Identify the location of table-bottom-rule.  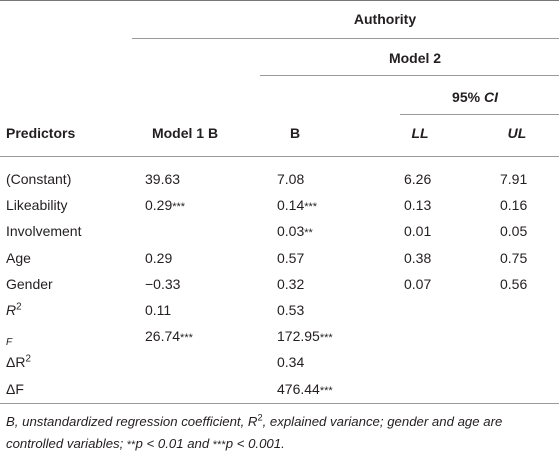
(279, 403).